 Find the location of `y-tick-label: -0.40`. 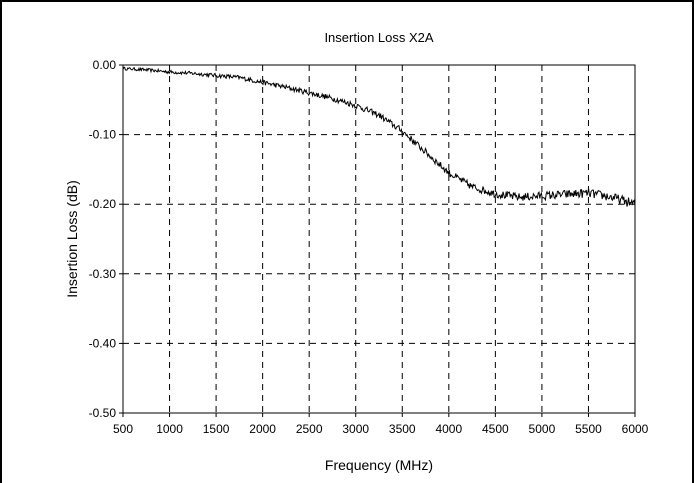

y-tick-label: -0.40 is located at coordinates (103, 343).